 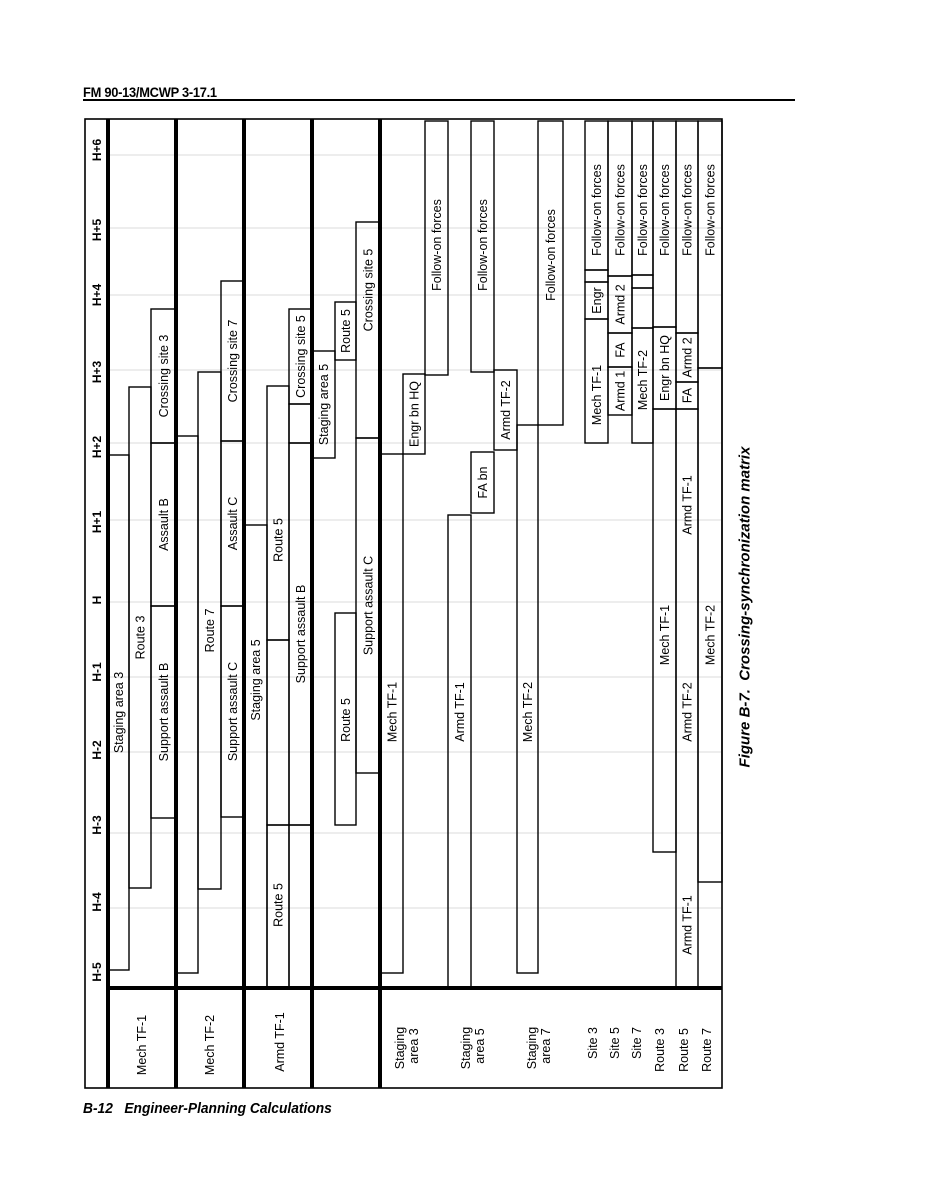 What do you see at coordinates (141, 638) in the screenshot?
I see `task-label: Route 3` at bounding box center [141, 638].